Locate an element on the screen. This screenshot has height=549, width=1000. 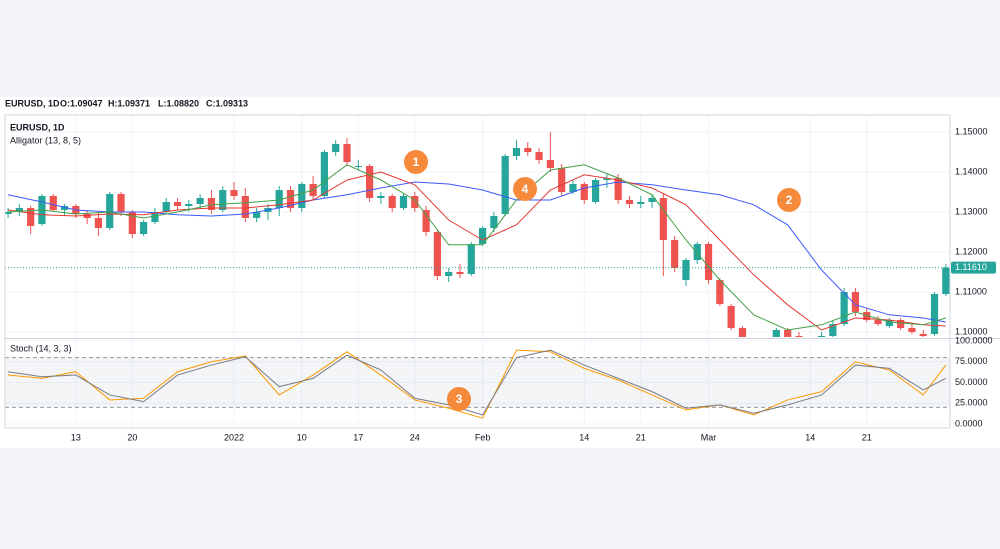
y-tick-label: 1.14000 is located at coordinates (971, 171).